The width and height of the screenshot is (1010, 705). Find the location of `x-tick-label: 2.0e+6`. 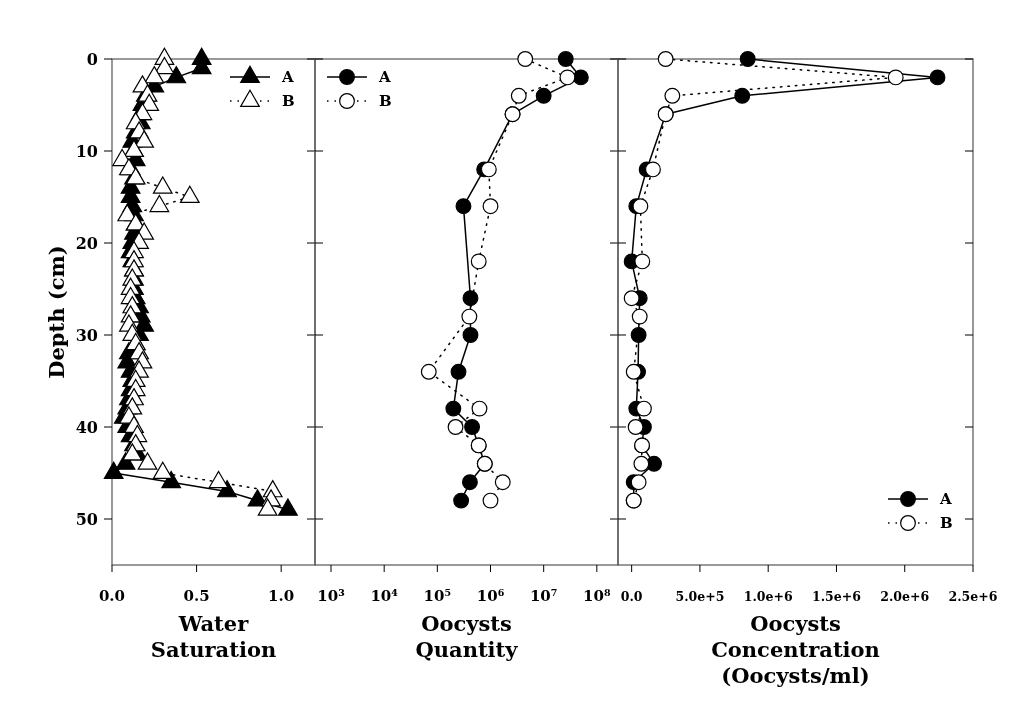

x-tick-label: 2.0e+6 is located at coordinates (905, 596).